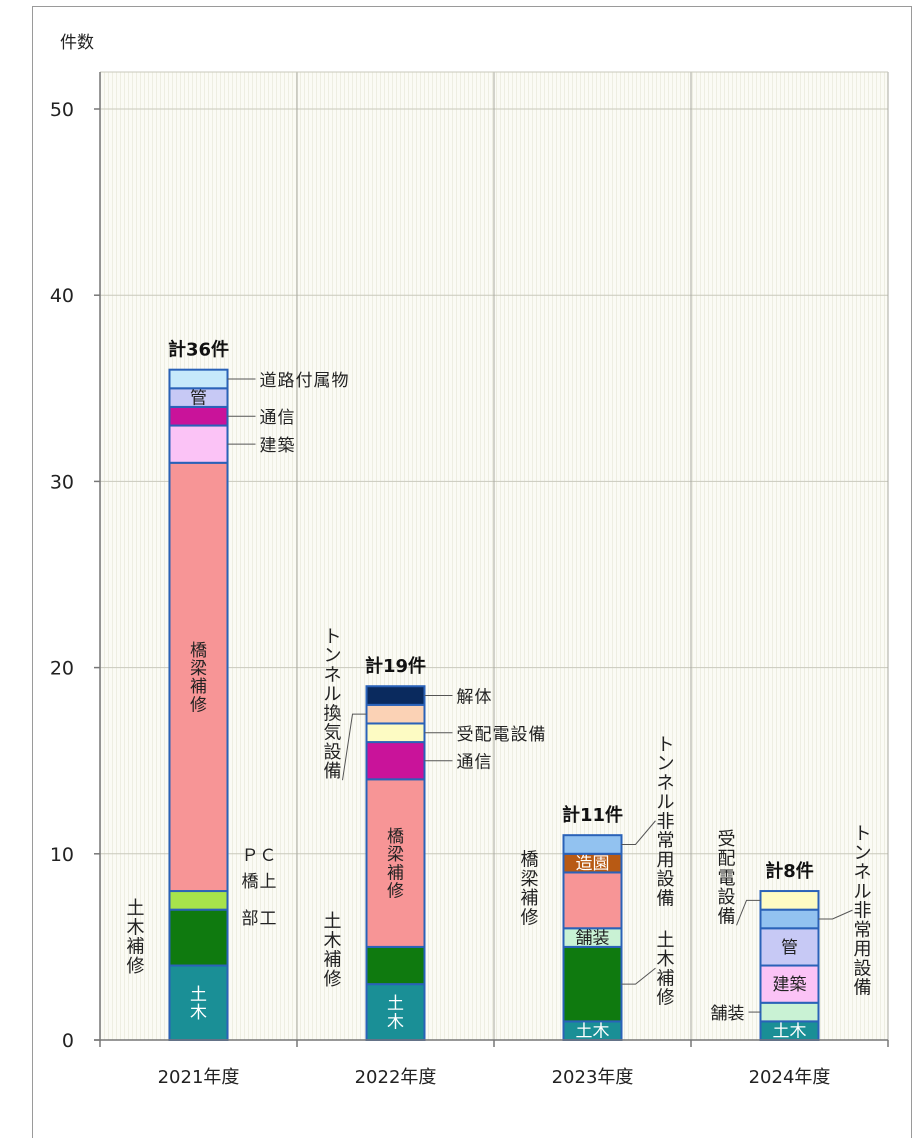  I want to click on y-tick-label: 10, so click(62, 855).